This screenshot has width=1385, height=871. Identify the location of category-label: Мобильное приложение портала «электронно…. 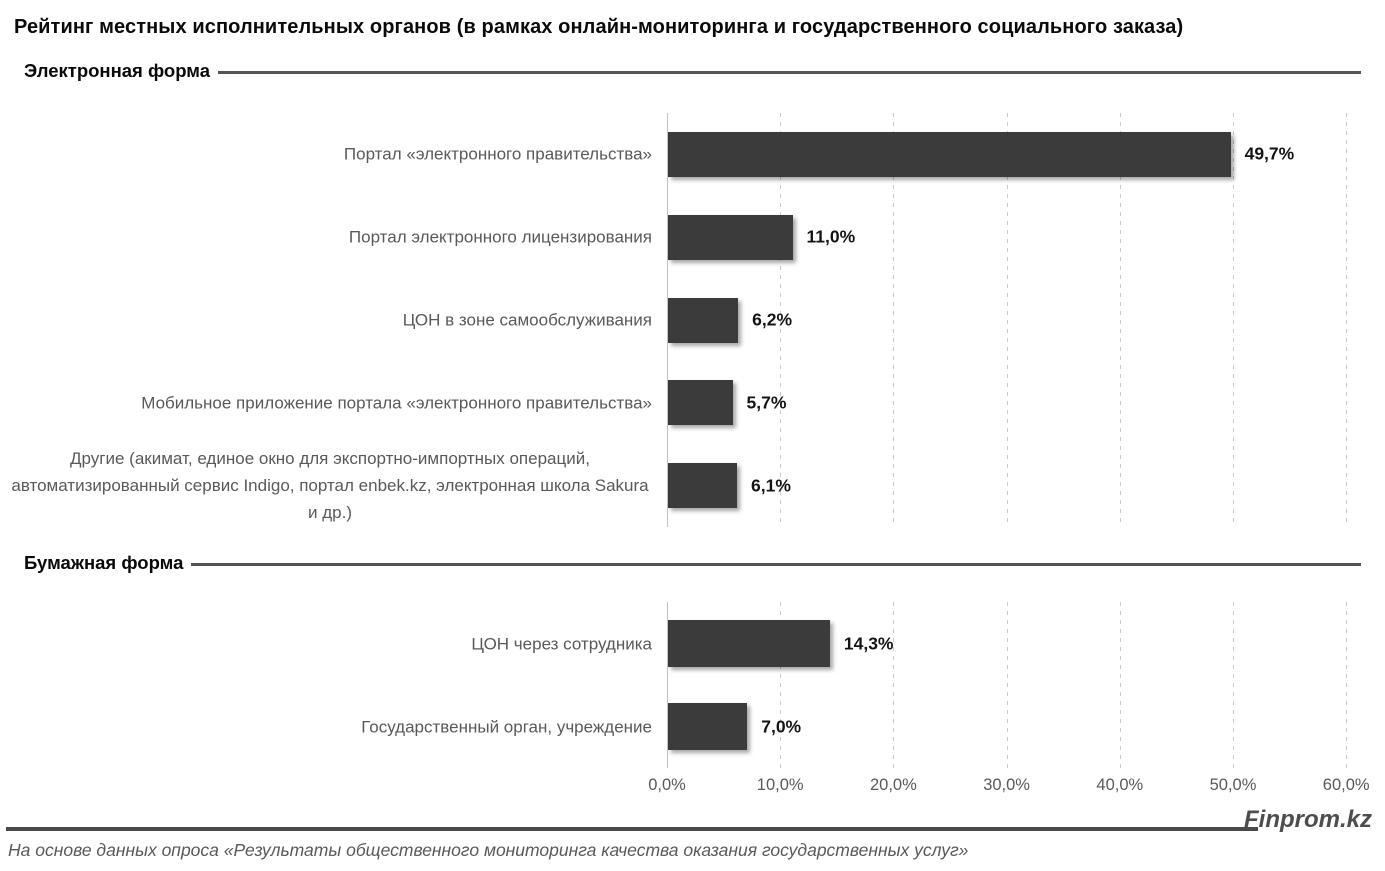
(396, 403).